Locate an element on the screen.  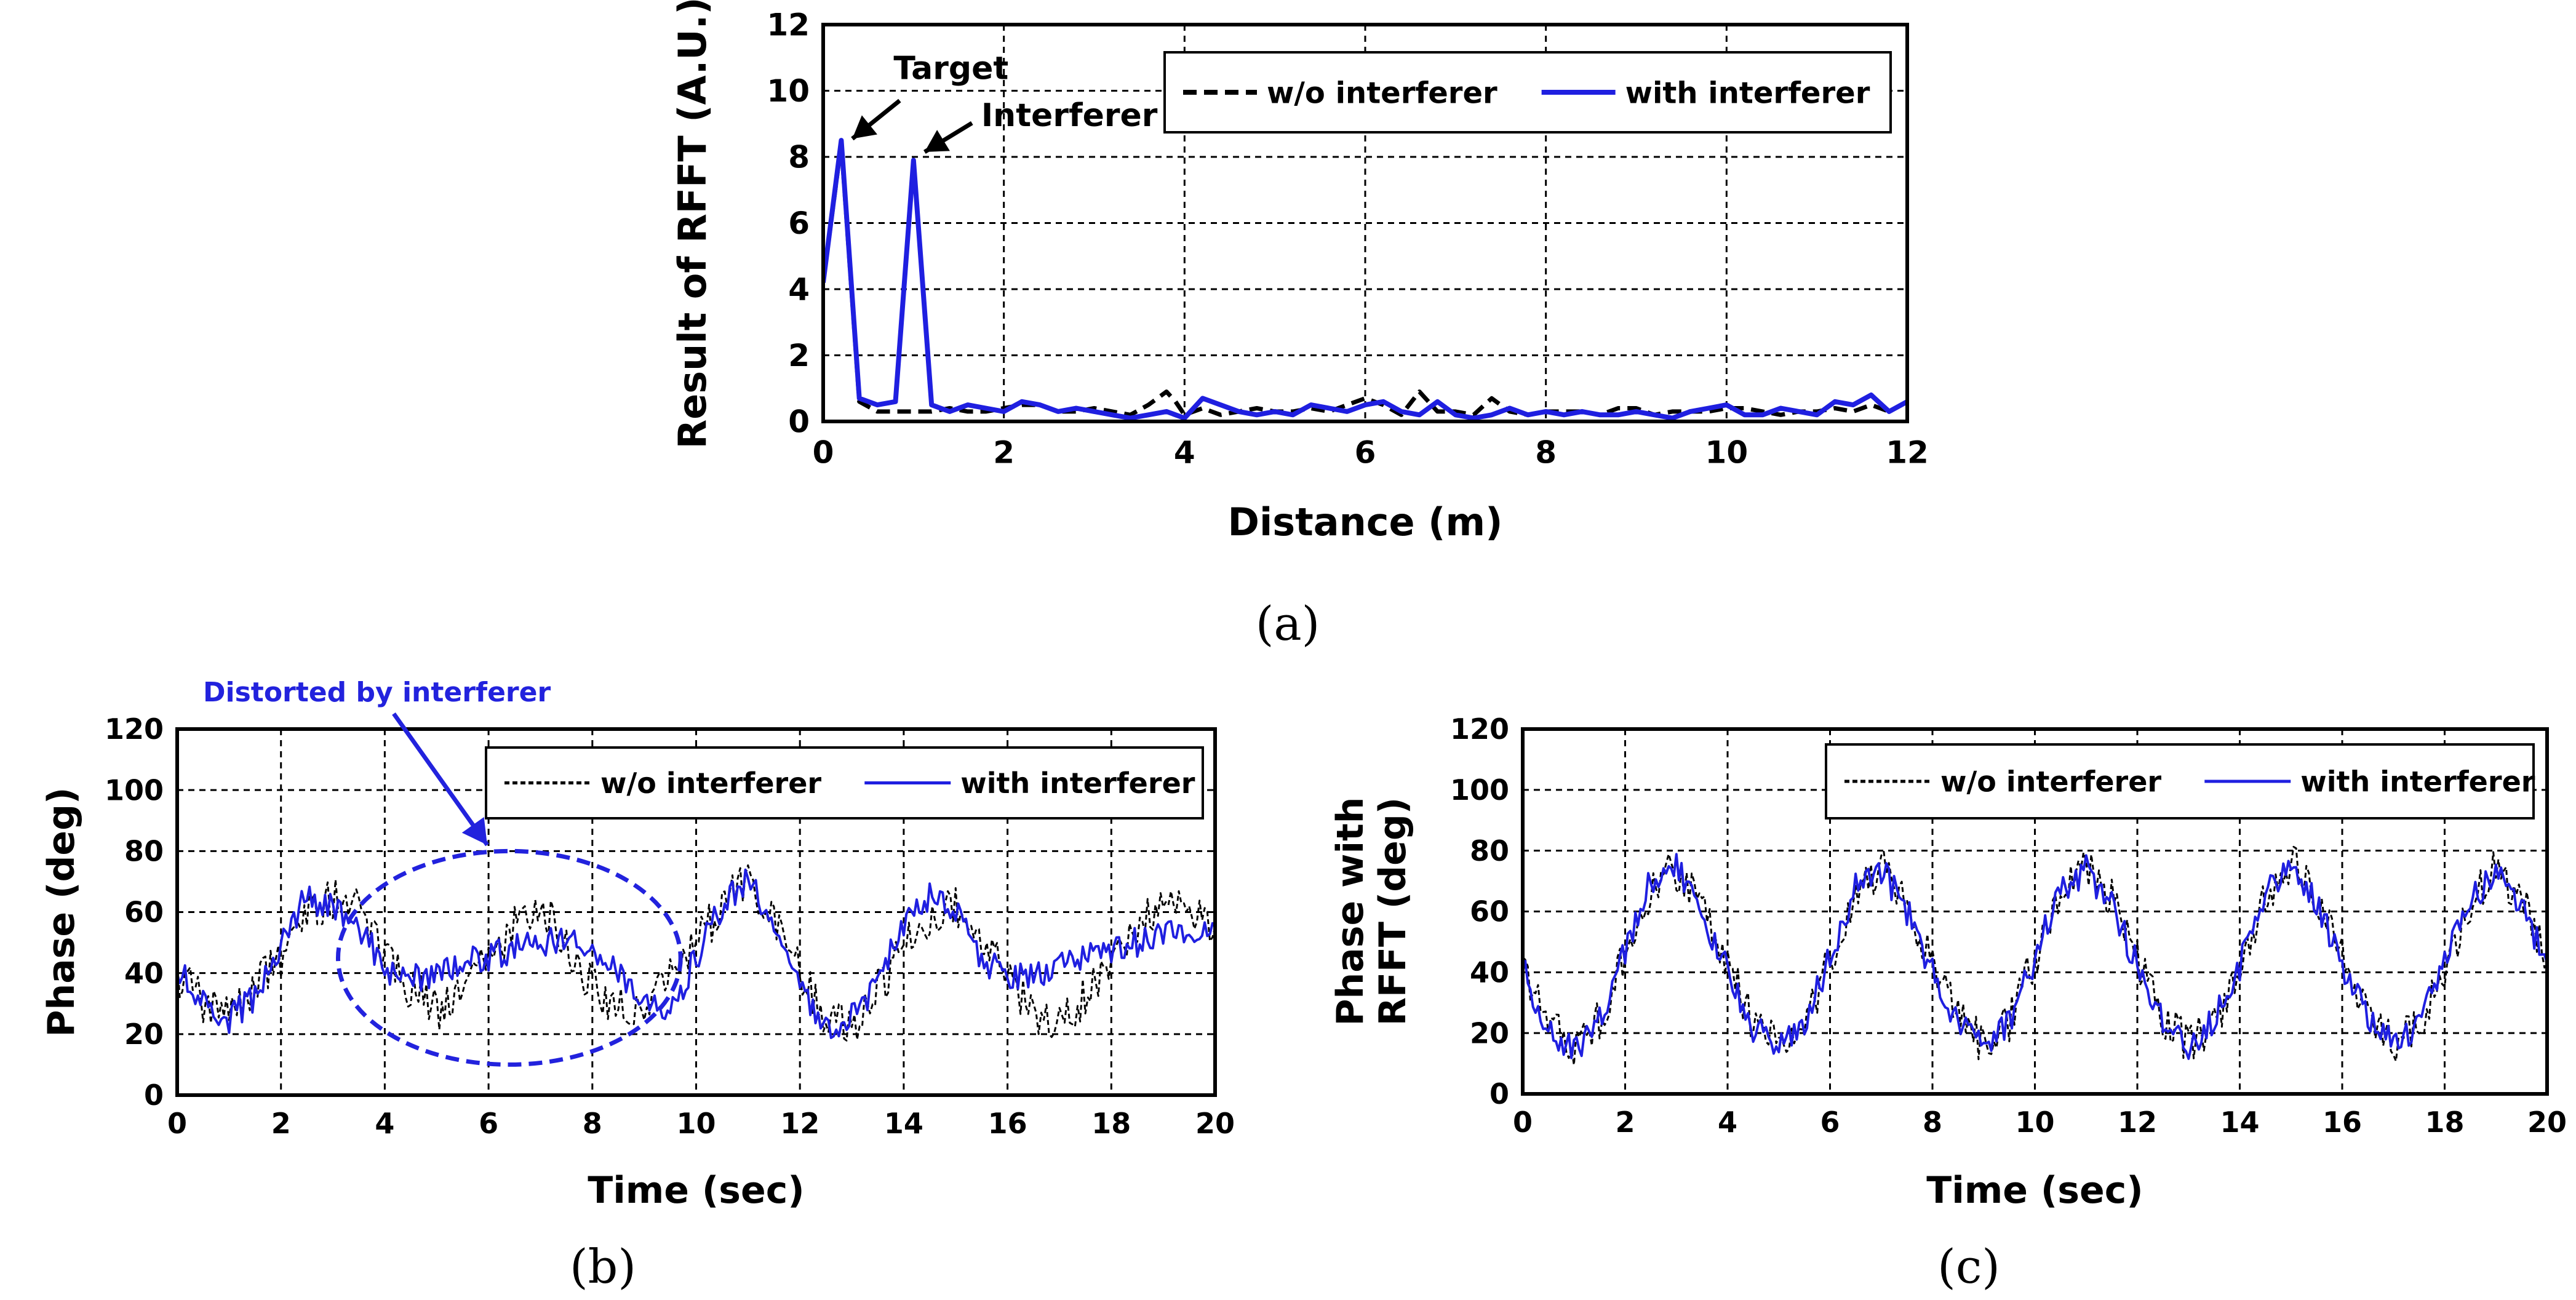
annotation-target: Target is located at coordinates (950, 68).